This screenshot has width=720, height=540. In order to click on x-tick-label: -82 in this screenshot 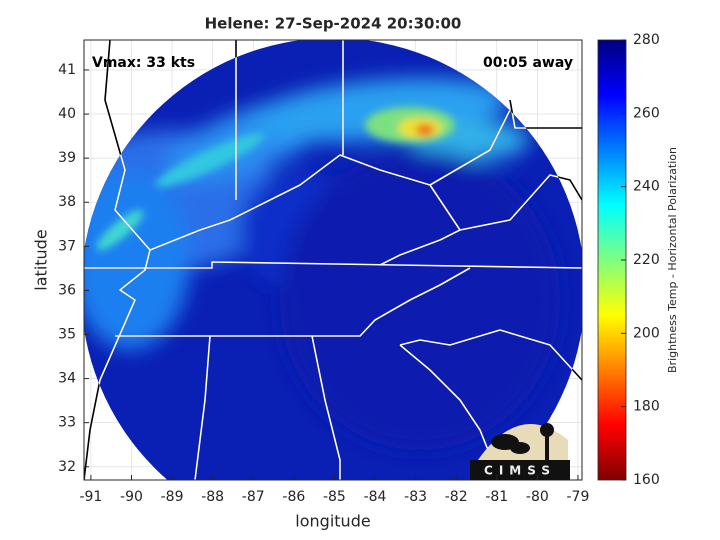, I will do `click(456, 497)`.